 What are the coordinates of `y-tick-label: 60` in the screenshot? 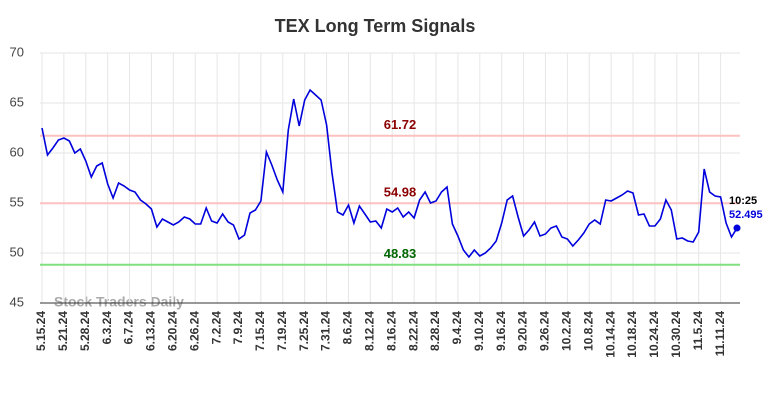 It's located at (17, 151).